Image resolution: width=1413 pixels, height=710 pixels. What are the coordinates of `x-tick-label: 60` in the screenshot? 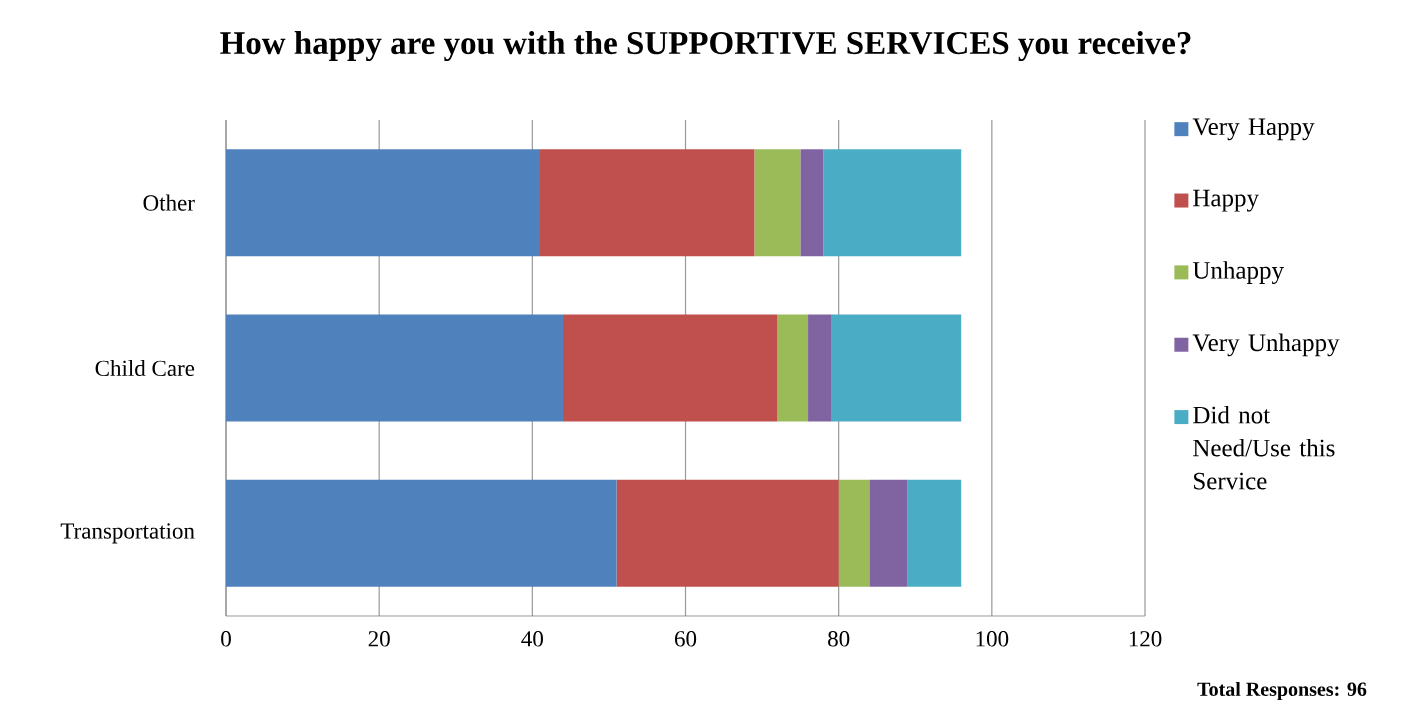 It's located at (685, 639).